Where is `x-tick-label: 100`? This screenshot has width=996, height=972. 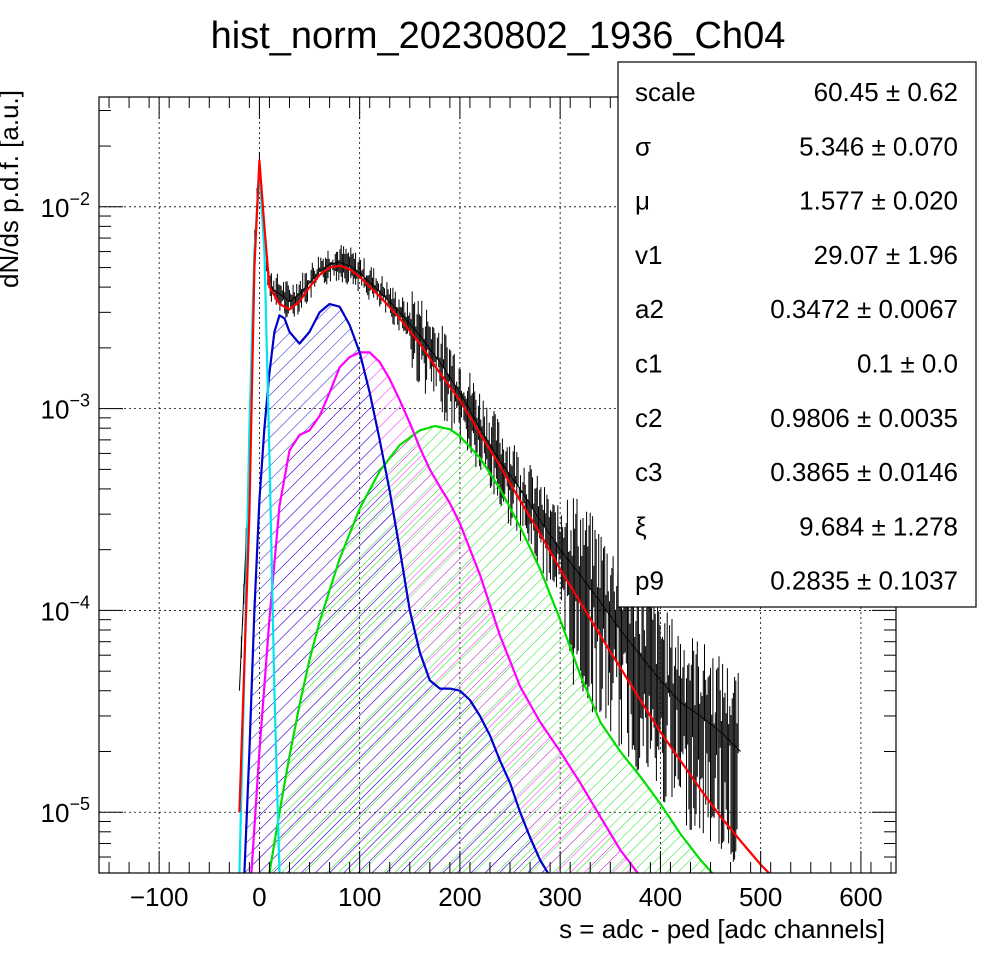 x-tick-label: 100 is located at coordinates (359, 897).